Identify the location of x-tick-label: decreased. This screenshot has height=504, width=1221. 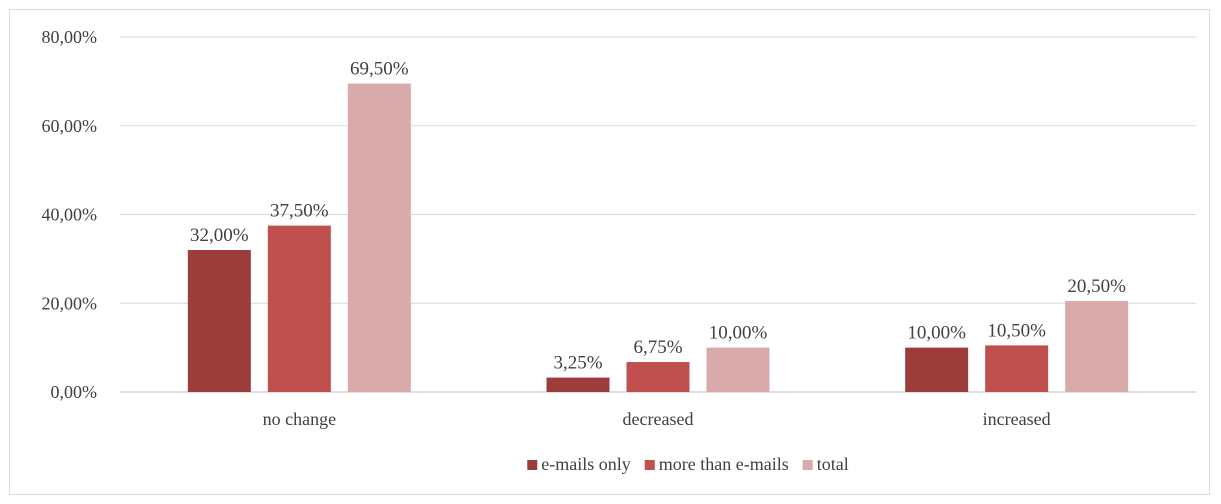
(658, 419).